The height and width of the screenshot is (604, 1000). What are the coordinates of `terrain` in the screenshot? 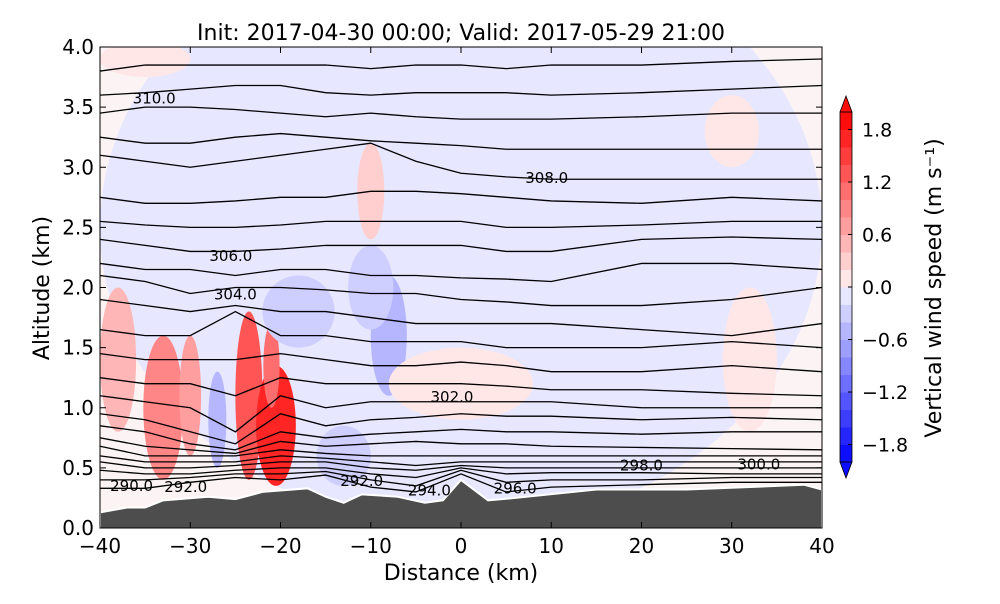 It's located at (461, 503).